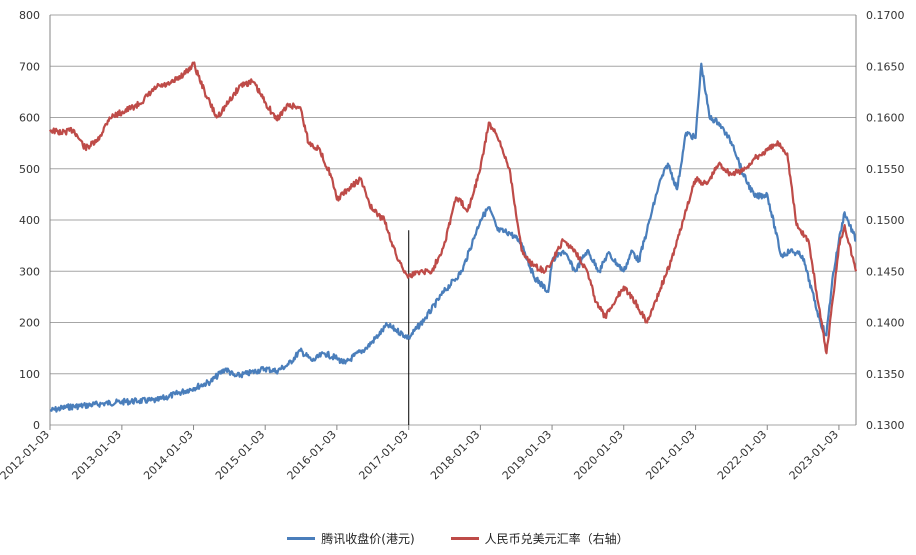 This screenshot has height=555, width=916. I want to click on y-right-tick-label: 0.1650, so click(885, 66).